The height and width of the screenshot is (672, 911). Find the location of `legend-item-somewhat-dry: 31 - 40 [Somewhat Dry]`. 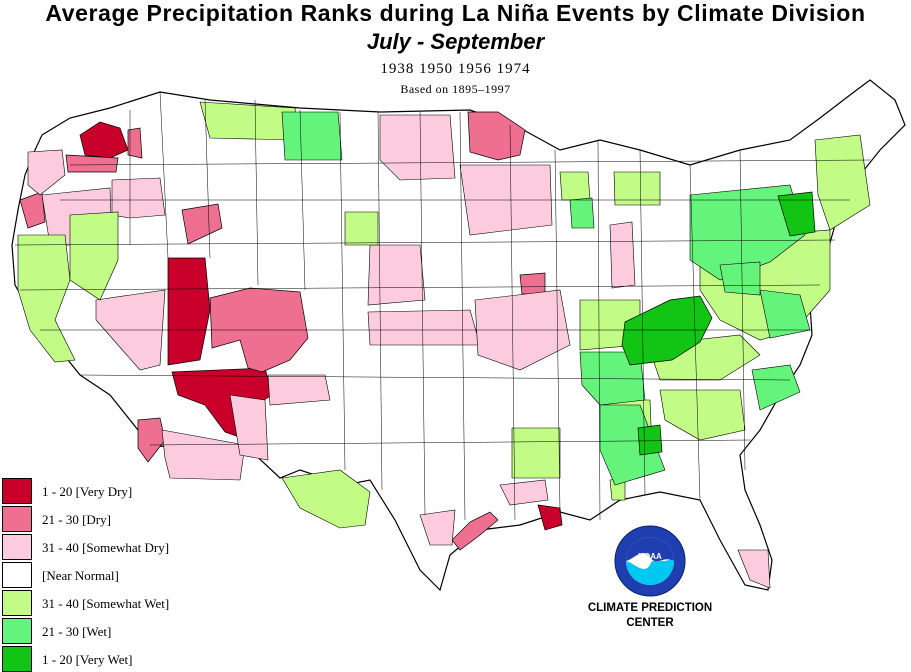

legend-item-somewhat-dry: 31 - 40 [Somewhat Dry] is located at coordinates (122, 546).